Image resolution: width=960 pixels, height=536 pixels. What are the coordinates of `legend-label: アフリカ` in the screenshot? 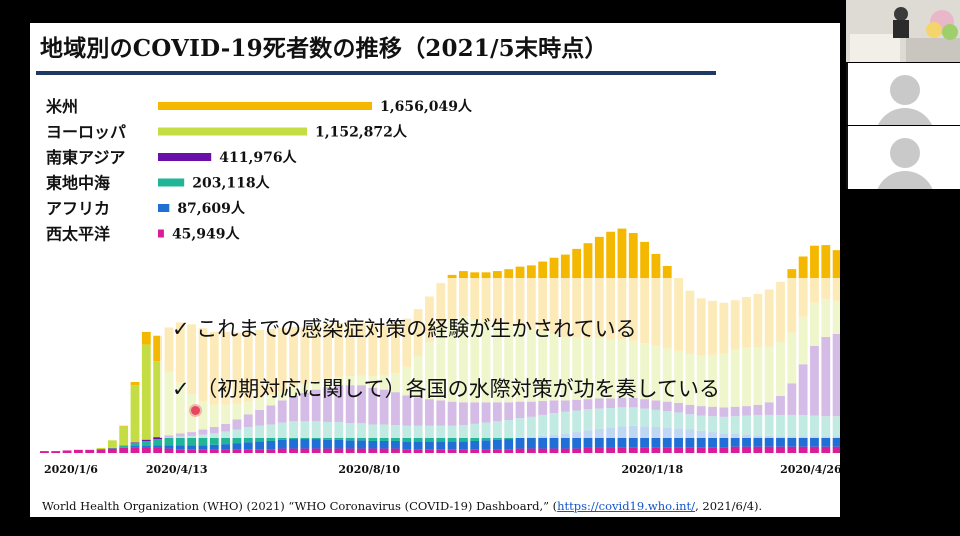 It's located at (78, 208).